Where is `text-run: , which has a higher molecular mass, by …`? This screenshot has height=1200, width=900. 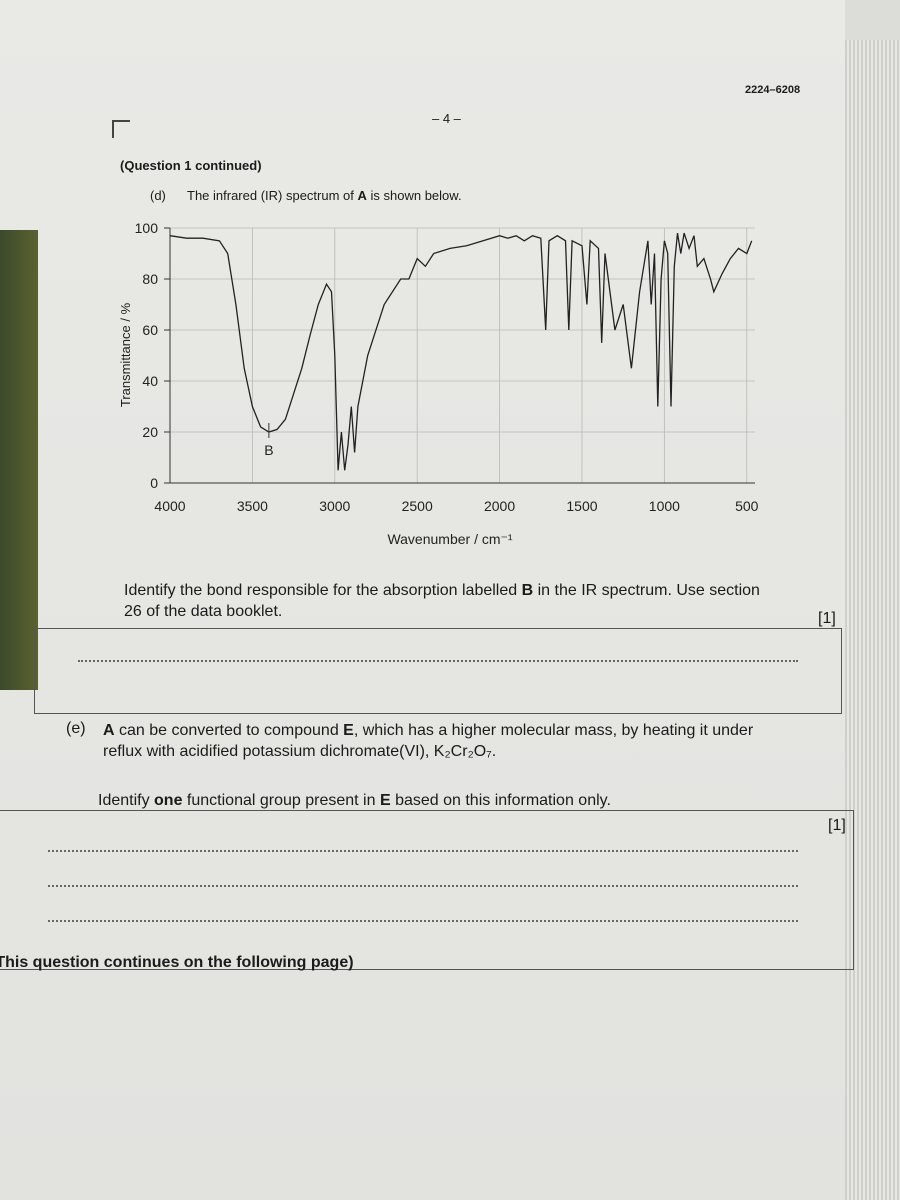
text-run: , which has a higher molecular mass, by … is located at coordinates (428, 741).